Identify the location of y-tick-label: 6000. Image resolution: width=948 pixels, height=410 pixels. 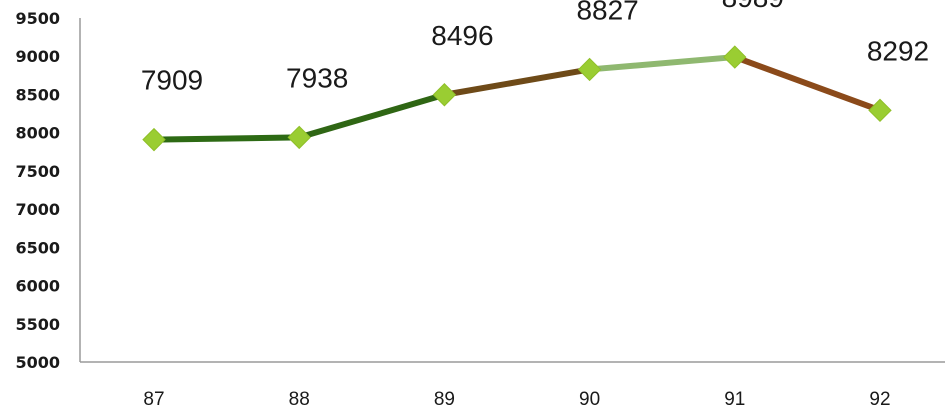
(37, 286).